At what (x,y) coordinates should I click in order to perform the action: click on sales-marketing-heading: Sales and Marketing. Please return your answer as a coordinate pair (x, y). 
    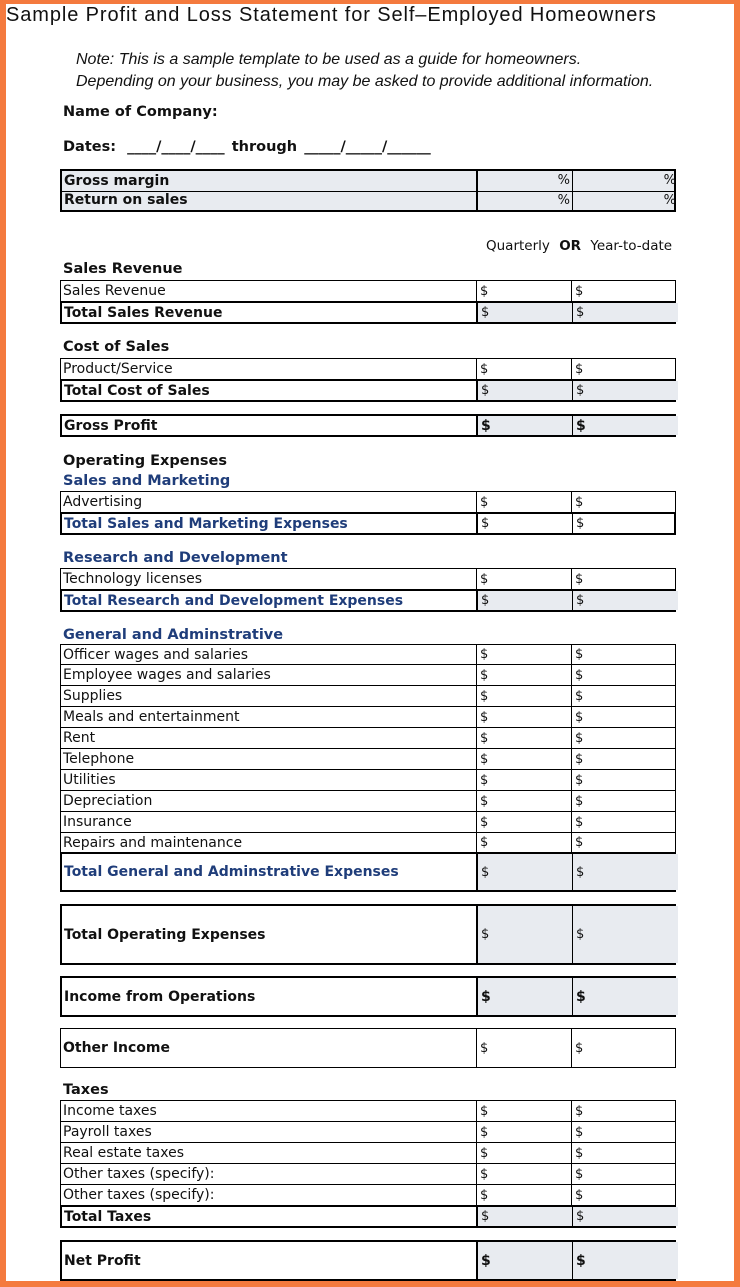
    Looking at the image, I should click on (147, 481).